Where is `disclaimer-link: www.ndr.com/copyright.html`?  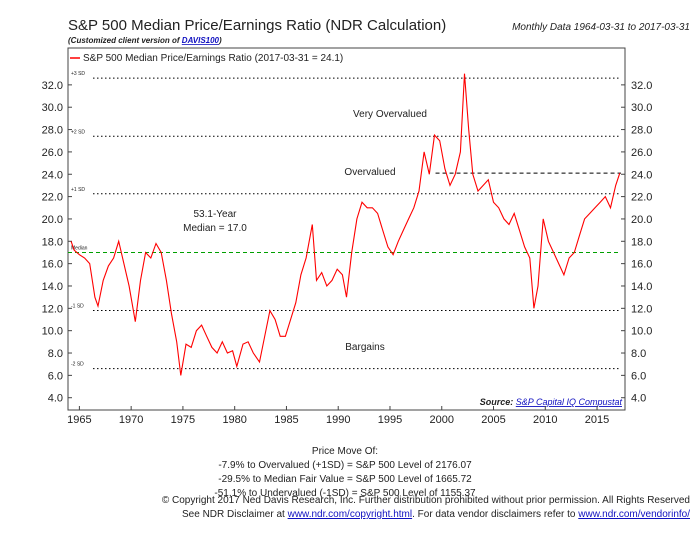 disclaimer-link: www.ndr.com/copyright.html is located at coordinates (350, 514).